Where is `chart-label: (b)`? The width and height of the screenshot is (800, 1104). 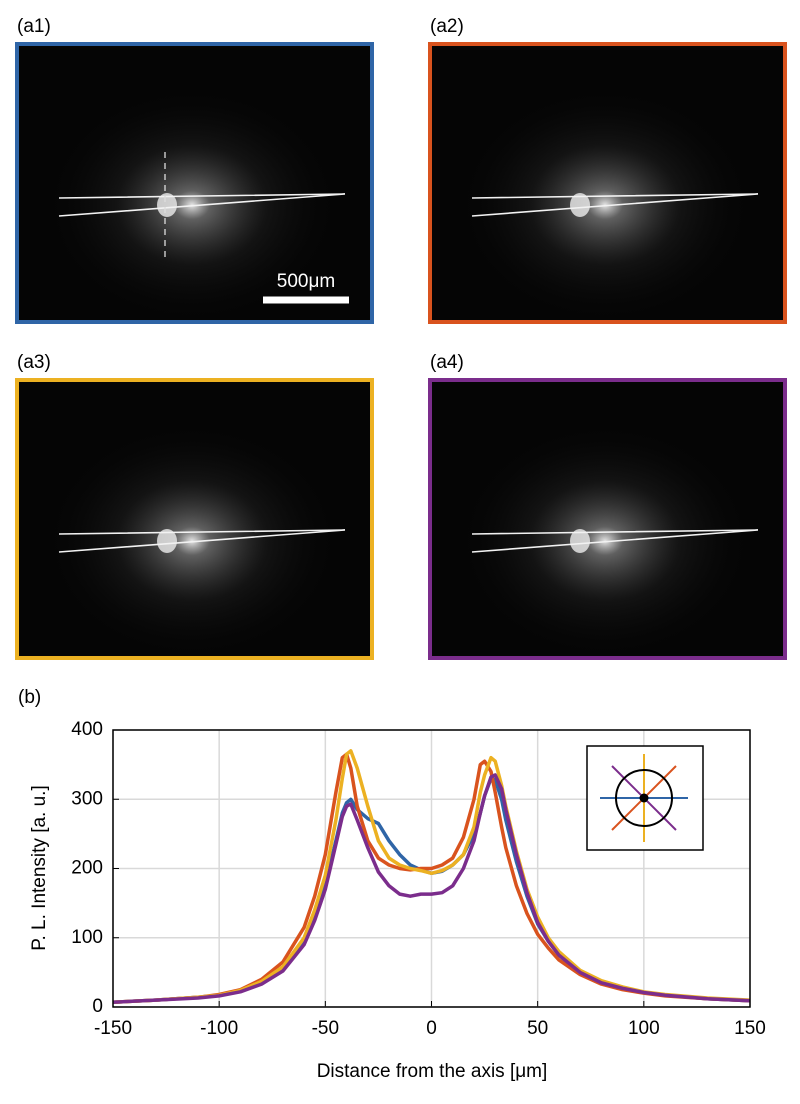
chart-label: (b) is located at coordinates (29, 697).